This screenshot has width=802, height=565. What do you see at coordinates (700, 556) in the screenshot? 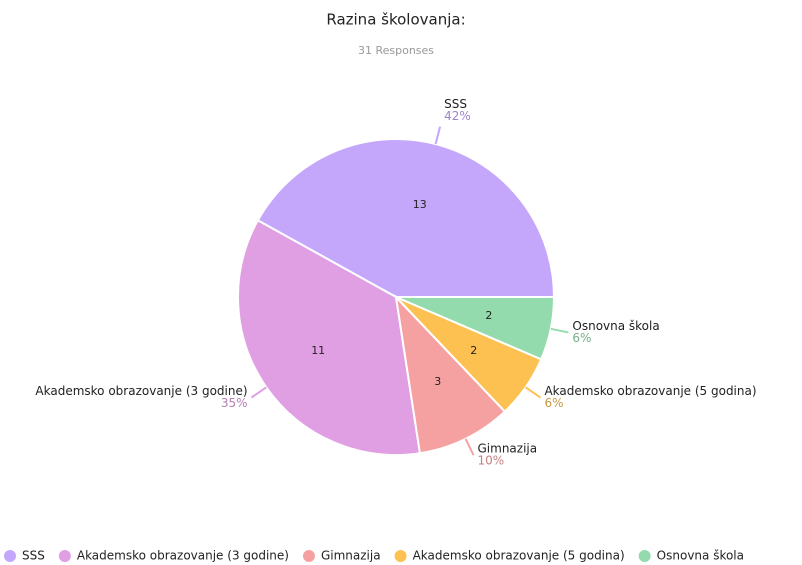
I see `legend-label: Osnovna škola` at bounding box center [700, 556].